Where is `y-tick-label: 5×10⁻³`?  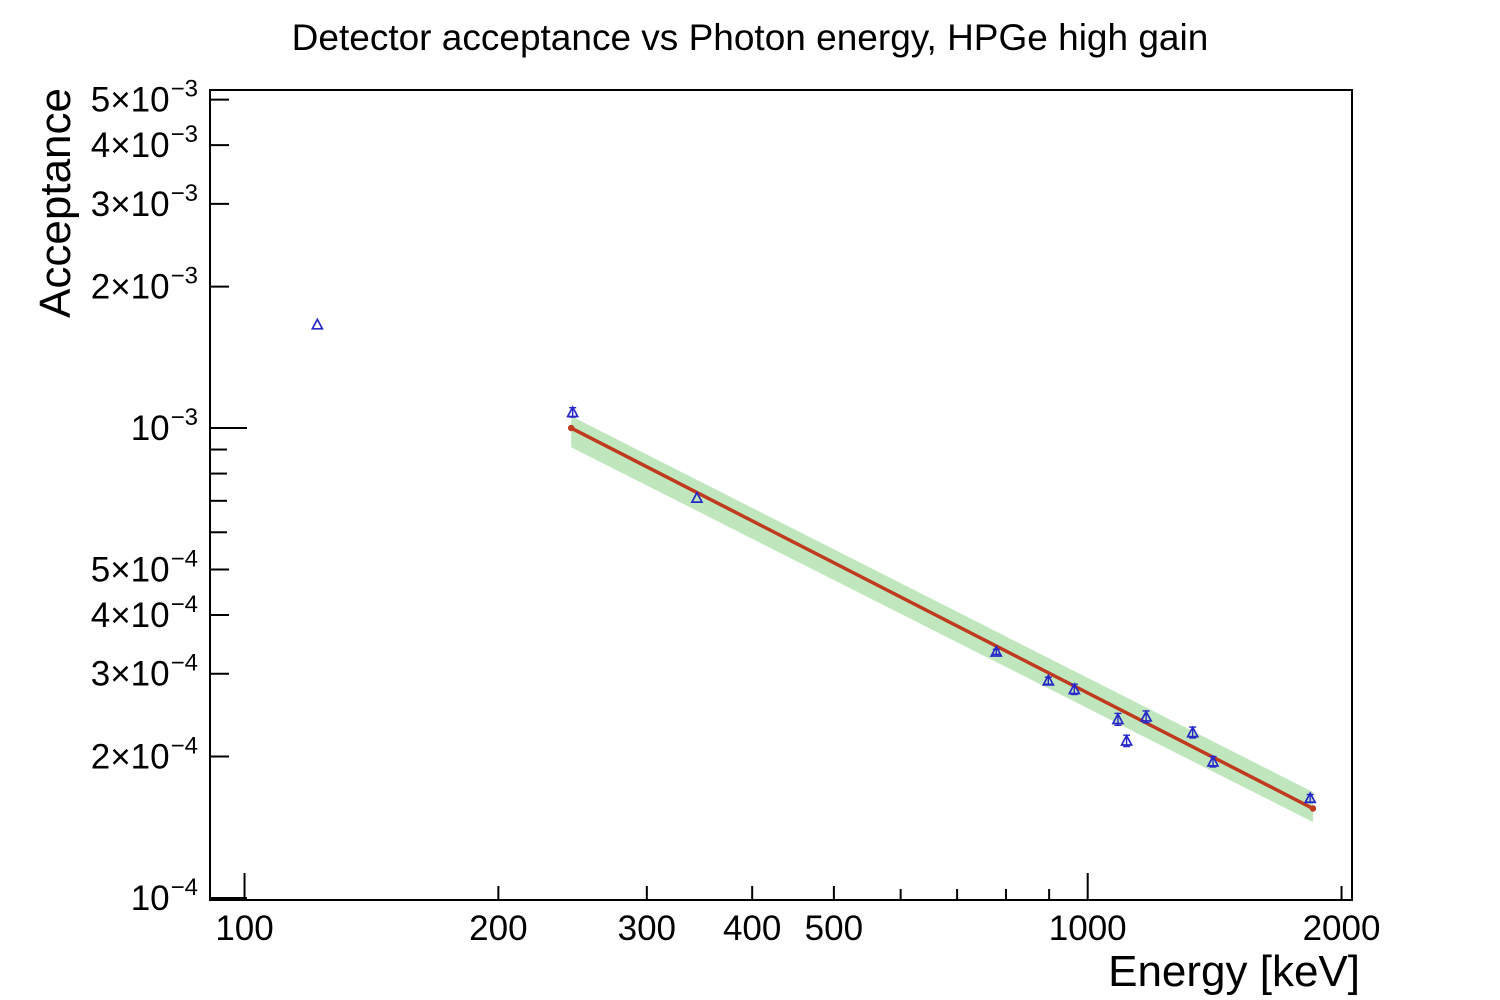 y-tick-label: 5×10⁻³ is located at coordinates (144, 98).